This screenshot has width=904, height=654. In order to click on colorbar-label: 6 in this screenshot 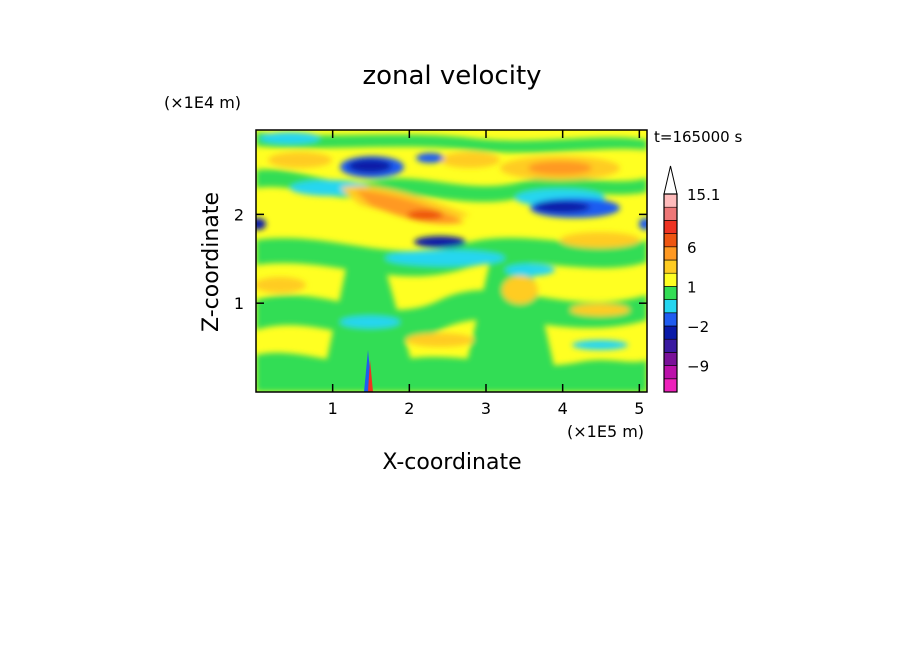, I will do `click(692, 248)`.